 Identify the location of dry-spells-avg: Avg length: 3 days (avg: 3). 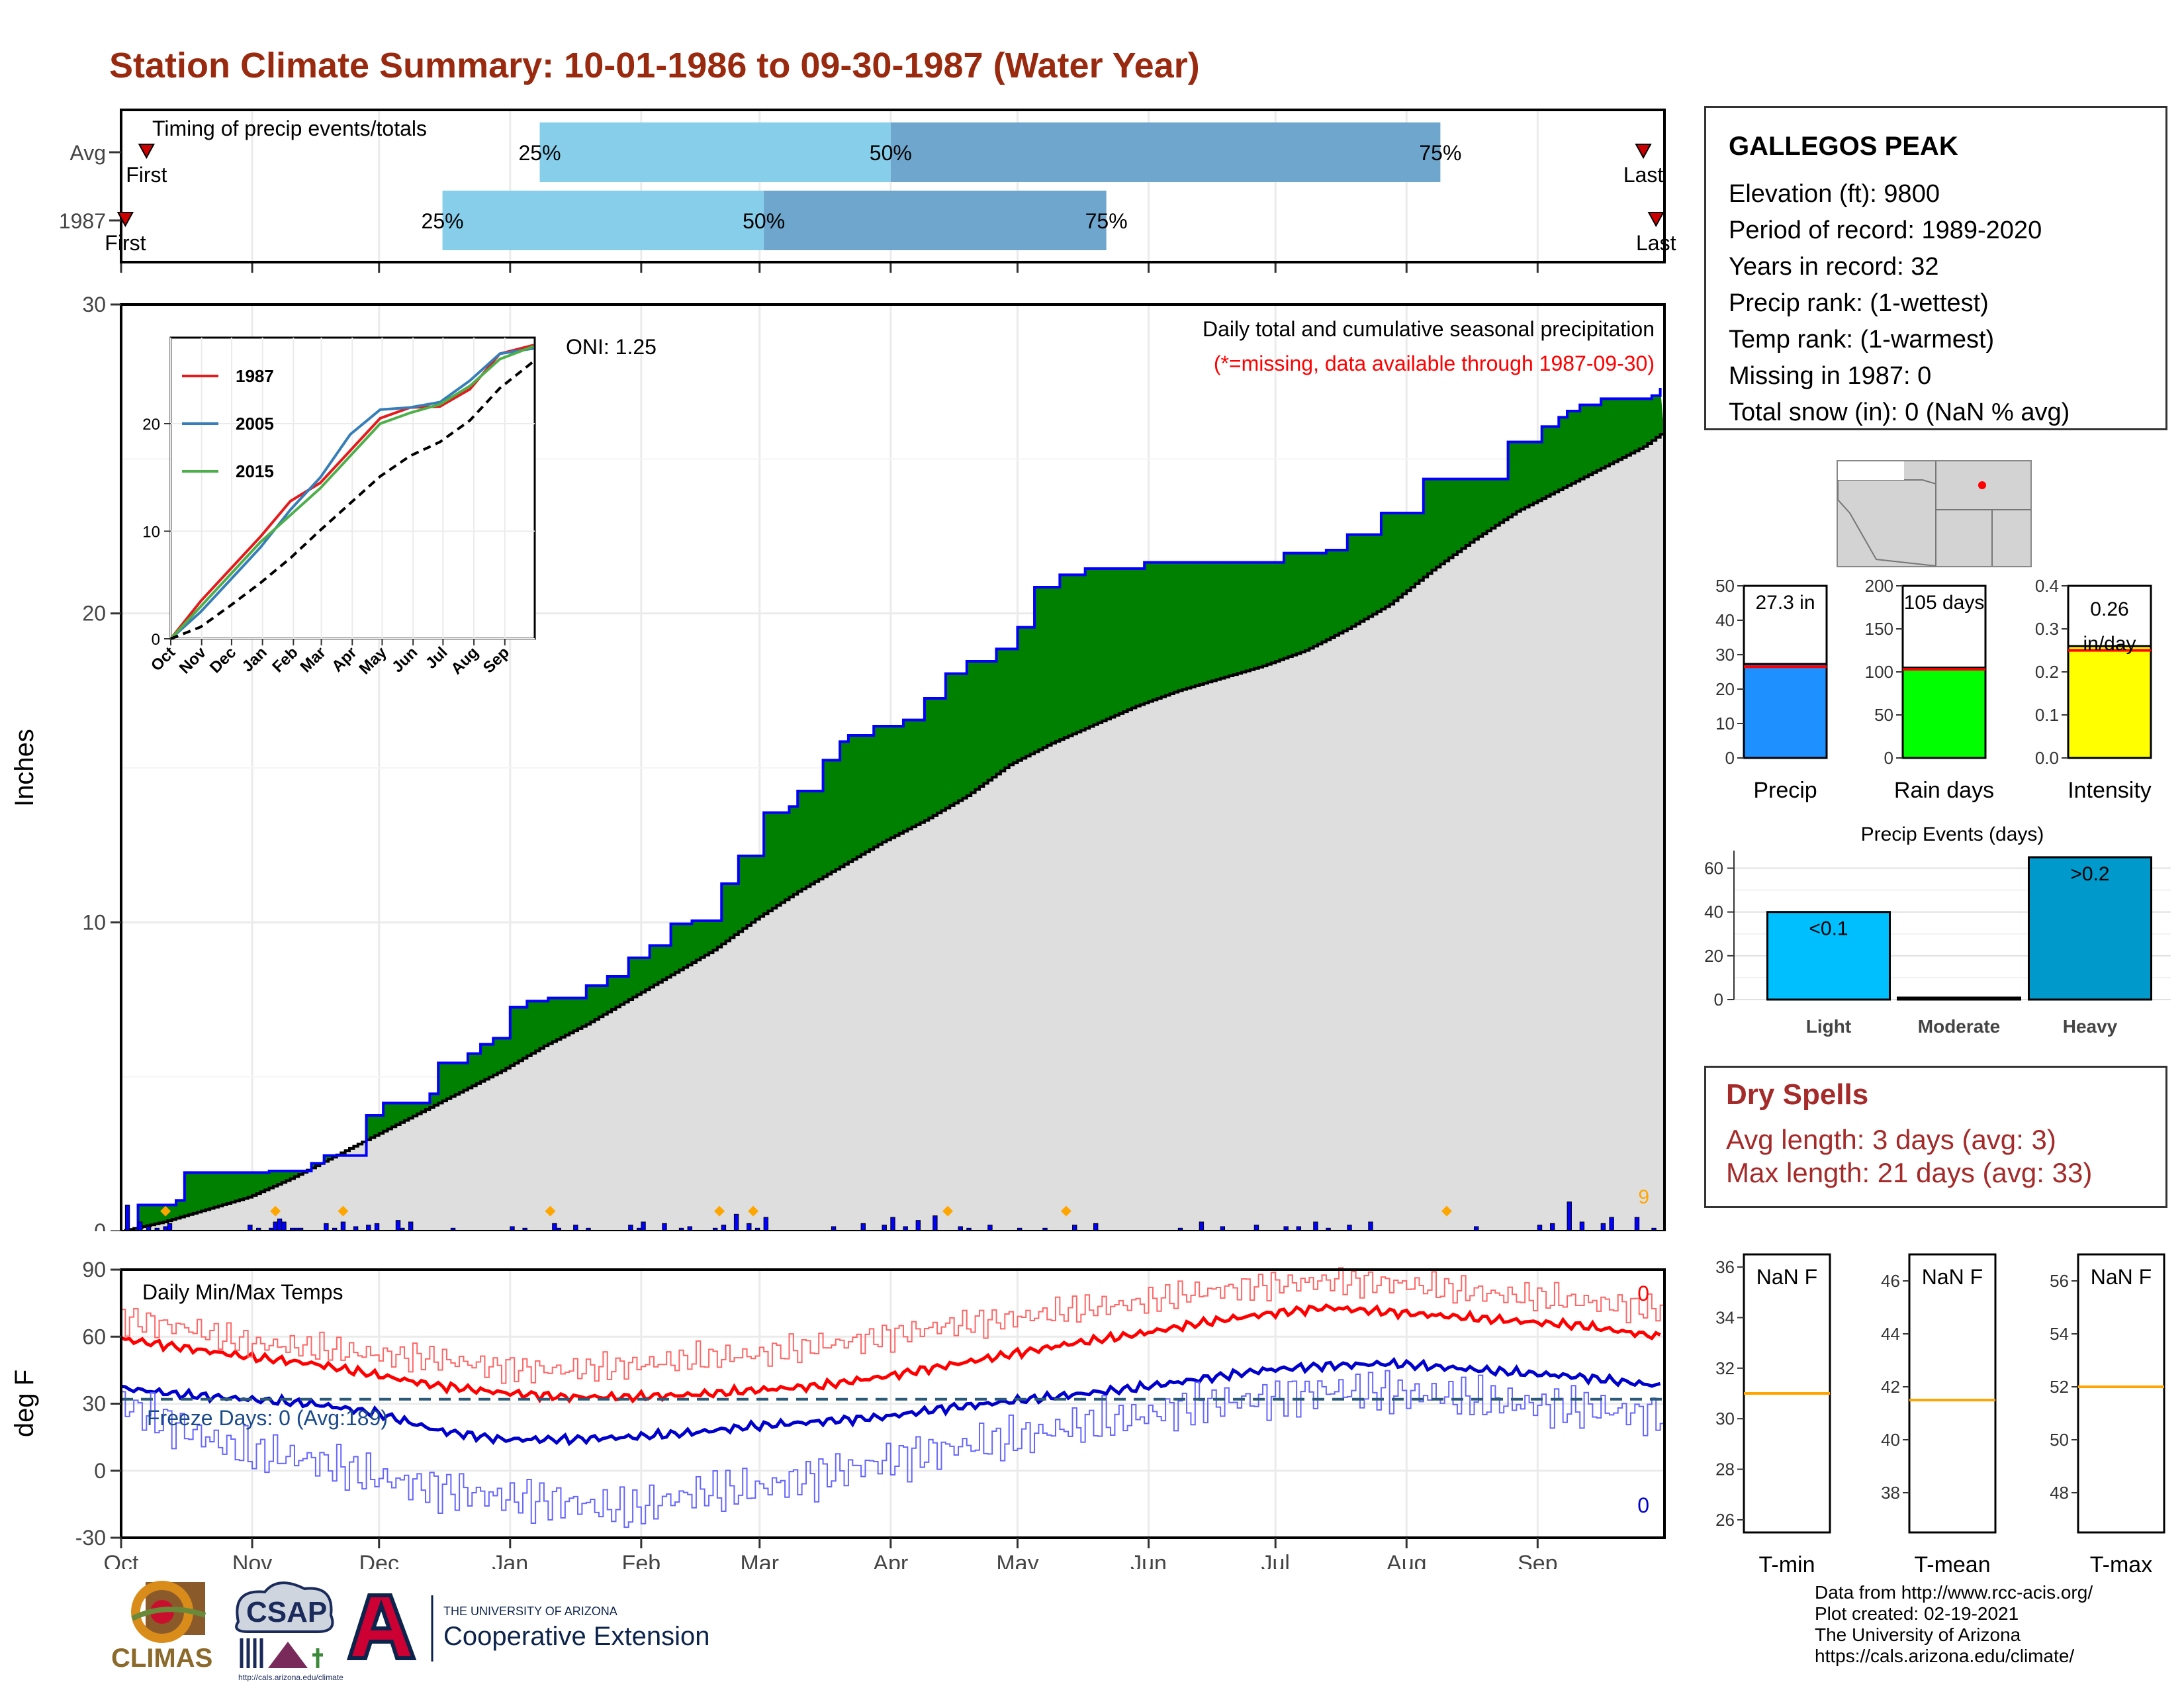
(1891, 1139).